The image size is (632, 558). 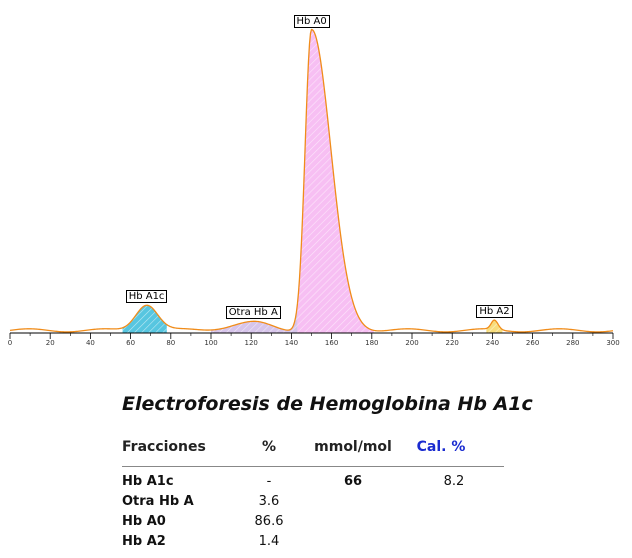 What do you see at coordinates (313, 466) in the screenshot?
I see `table-rule` at bounding box center [313, 466].